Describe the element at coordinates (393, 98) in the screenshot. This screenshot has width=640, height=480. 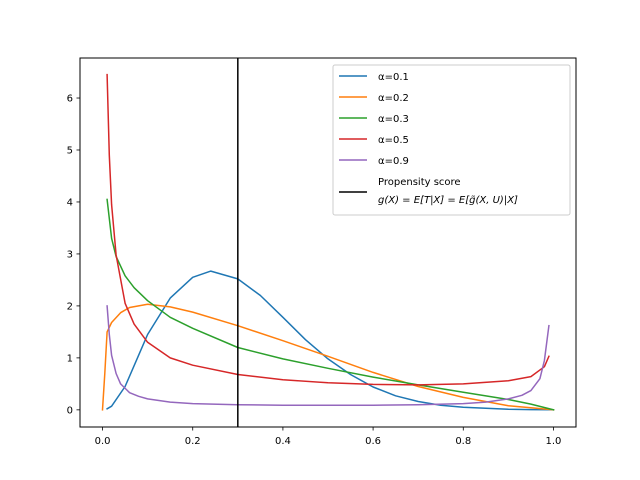
I see `legend-label-alpha-0.2: α=0.2` at that location.